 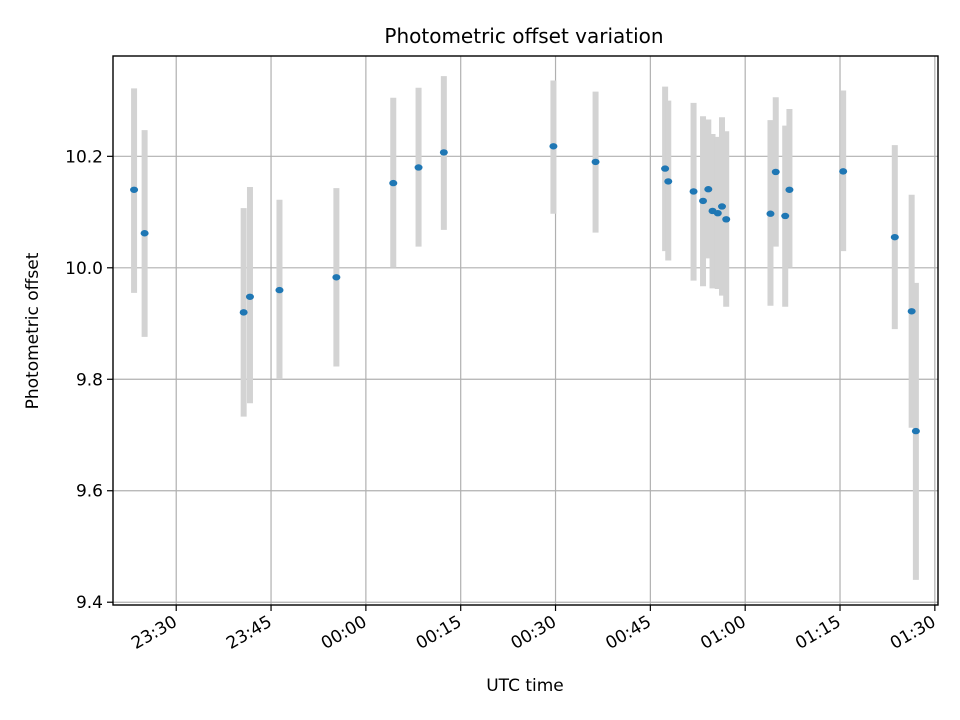 What do you see at coordinates (89, 380) in the screenshot?
I see `y-tick-label: 9.8` at bounding box center [89, 380].